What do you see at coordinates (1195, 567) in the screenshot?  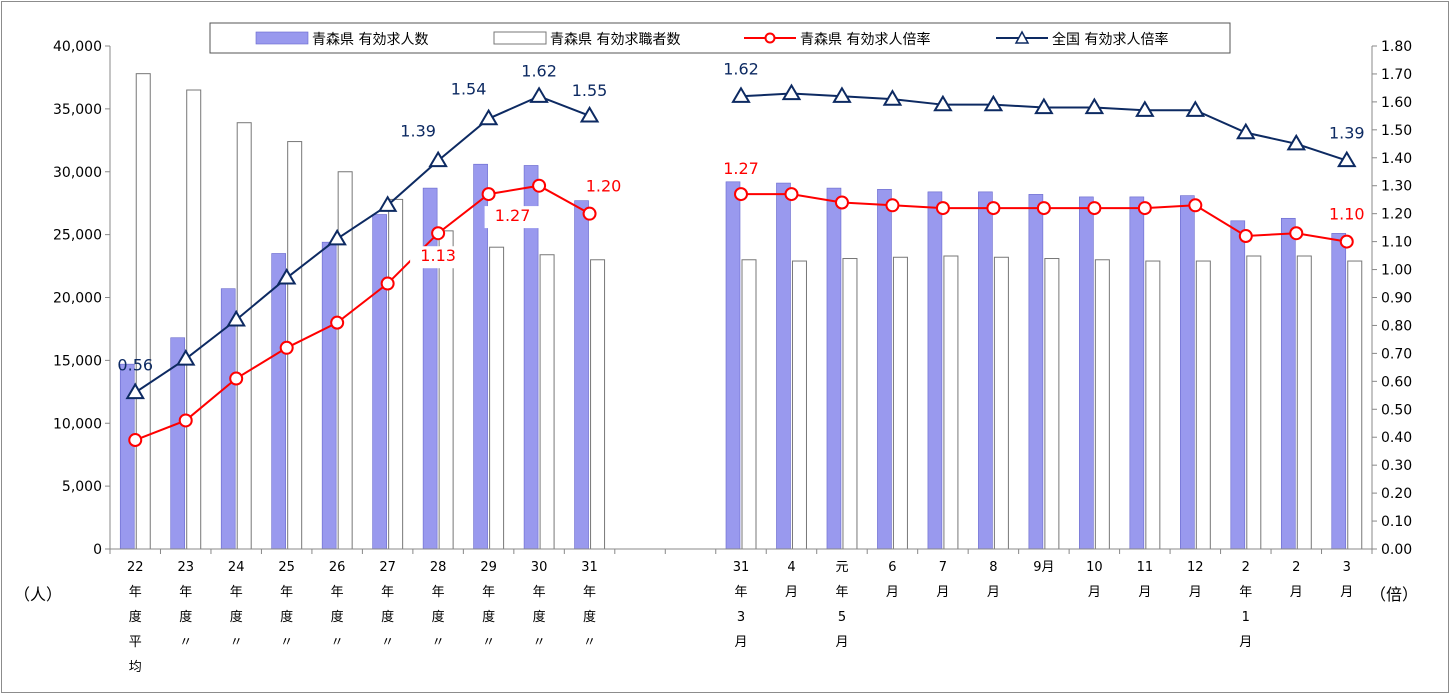 I see `x-tick-label: 12` at bounding box center [1195, 567].